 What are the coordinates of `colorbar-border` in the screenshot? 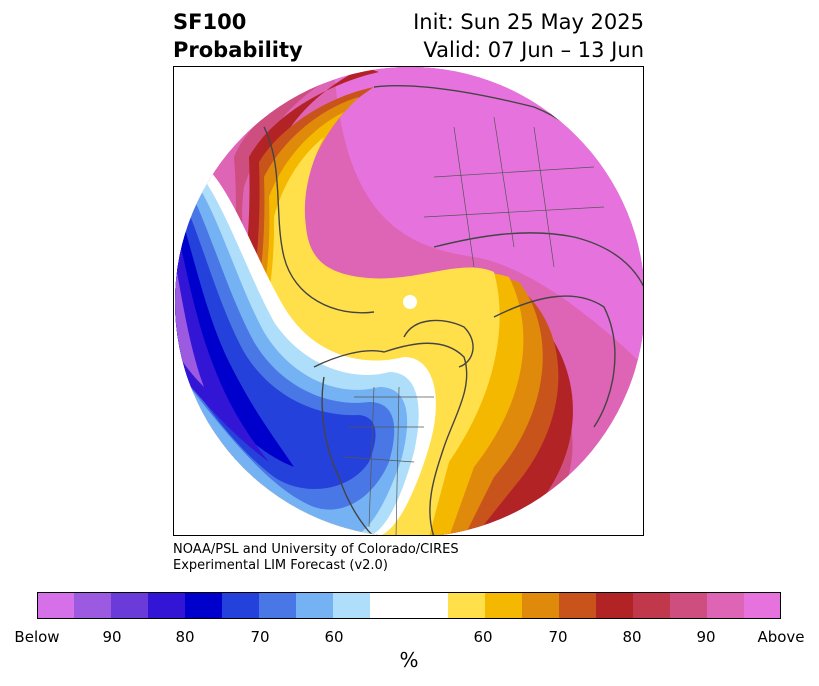 It's located at (409, 605).